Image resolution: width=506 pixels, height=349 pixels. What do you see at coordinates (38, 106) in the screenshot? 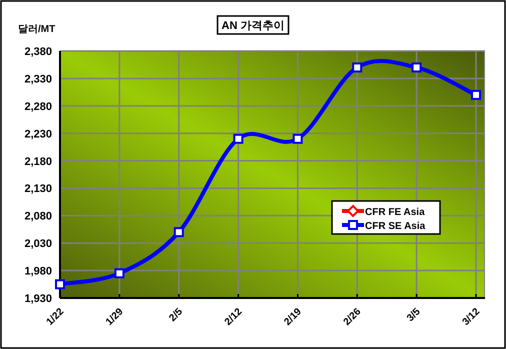
I see `y-tick-label: 2,280` at bounding box center [38, 106].